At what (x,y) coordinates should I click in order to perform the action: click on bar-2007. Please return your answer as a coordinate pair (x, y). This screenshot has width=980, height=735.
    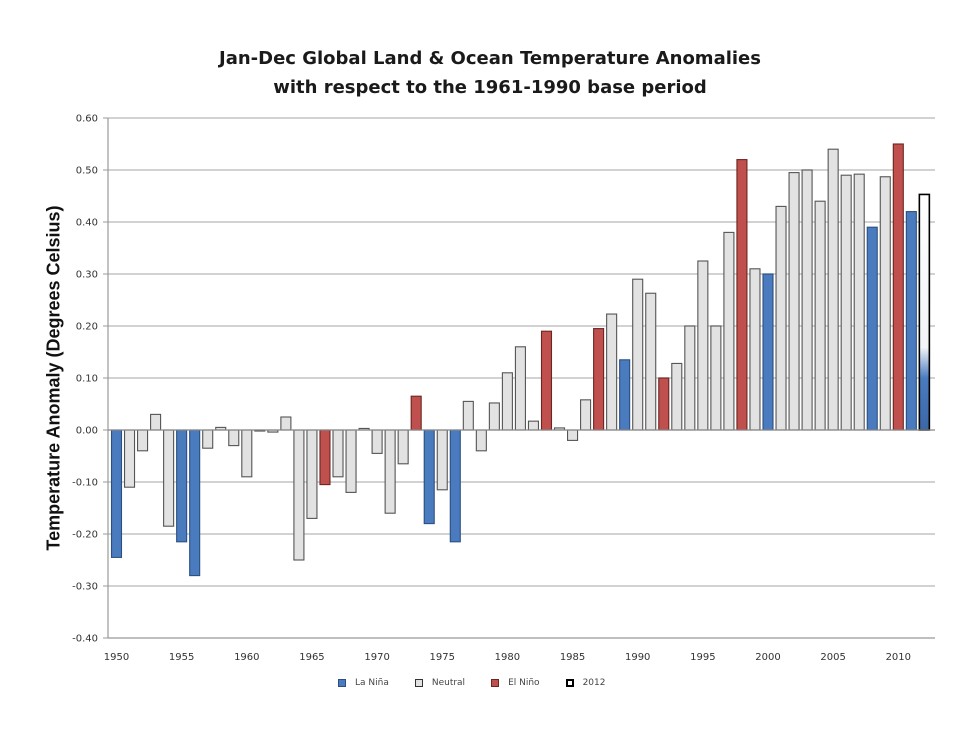
    Looking at the image, I should click on (859, 302).